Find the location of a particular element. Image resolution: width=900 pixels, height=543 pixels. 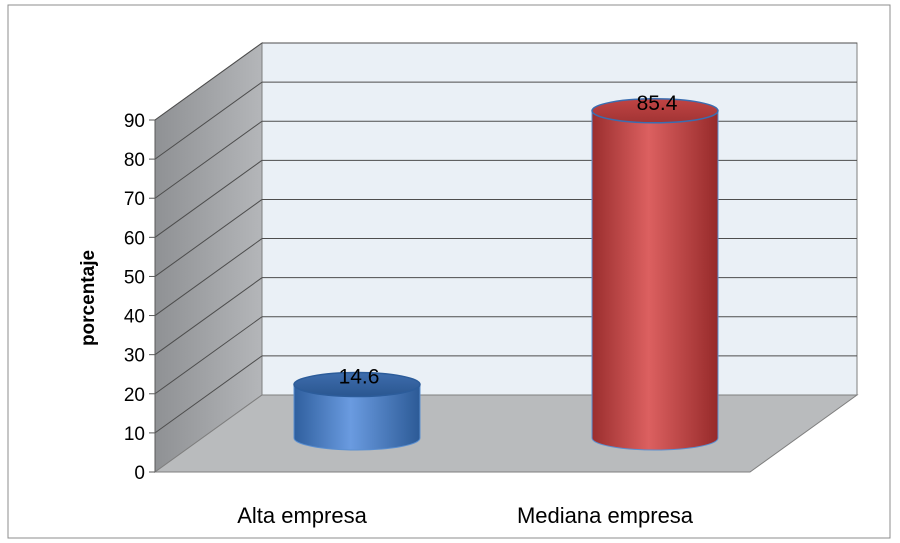

y-tick-label: 60 is located at coordinates (134, 238).